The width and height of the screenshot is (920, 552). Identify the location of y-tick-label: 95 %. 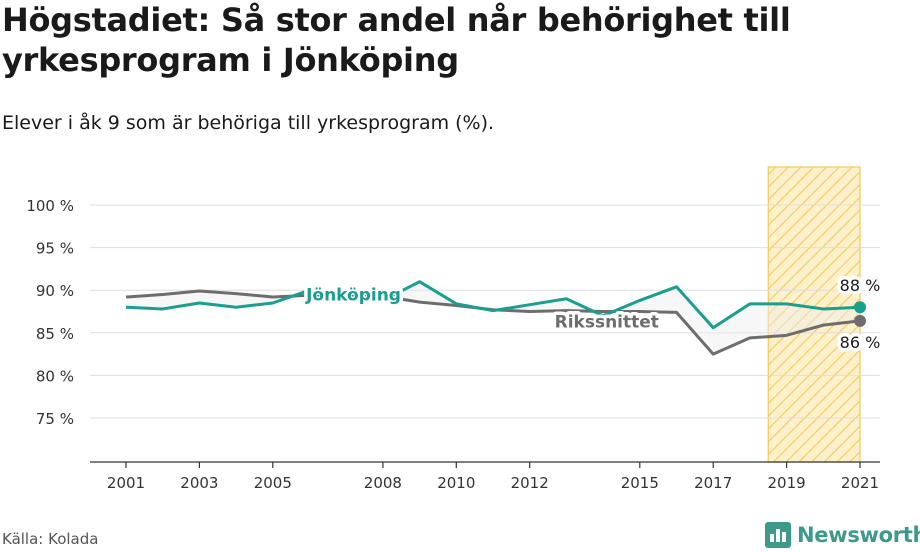
(55, 249).